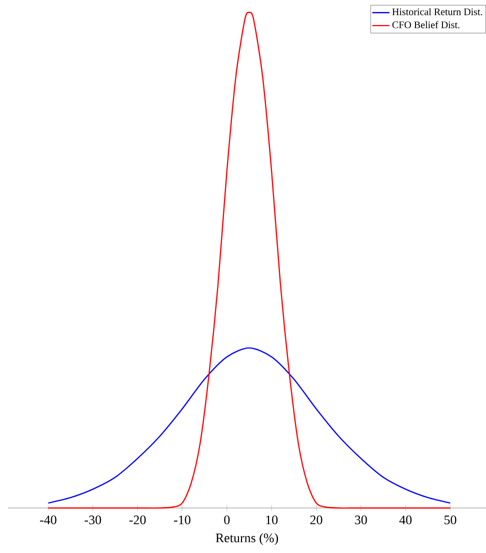 The image size is (486, 553). What do you see at coordinates (426, 24) in the screenshot?
I see `legend-label: CFO Belief Dist.` at bounding box center [426, 24].